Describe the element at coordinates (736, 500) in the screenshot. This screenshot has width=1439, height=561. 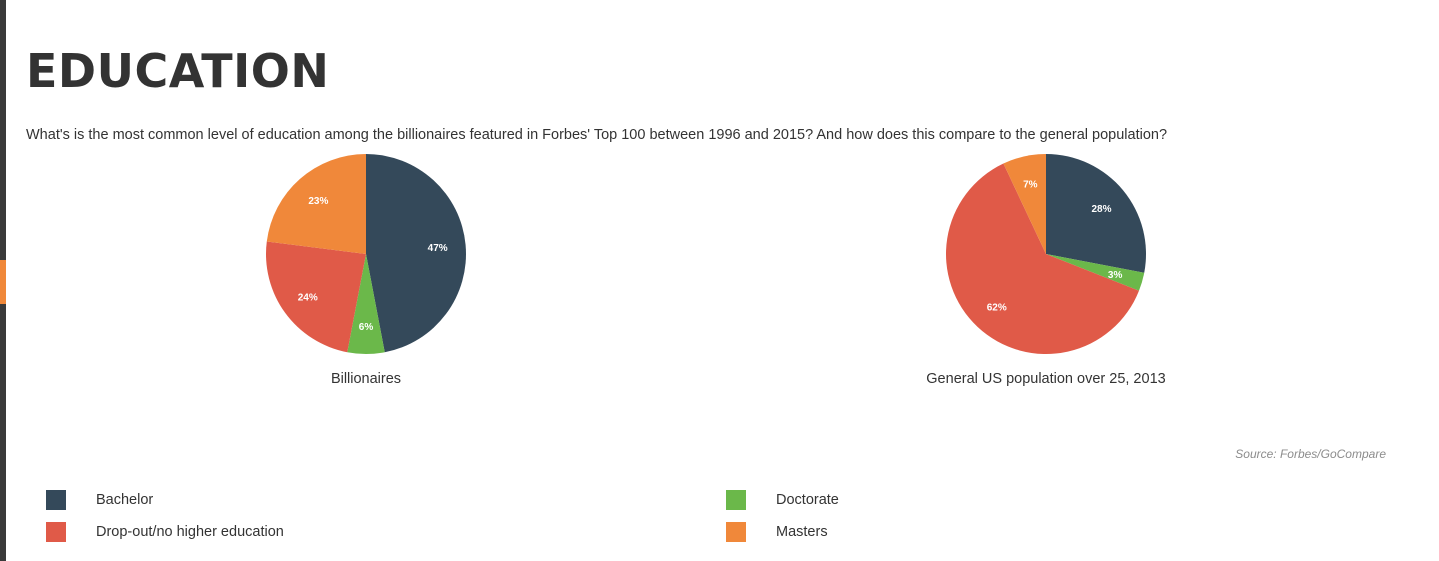
I see `legend-swatch-doctorate` at that location.